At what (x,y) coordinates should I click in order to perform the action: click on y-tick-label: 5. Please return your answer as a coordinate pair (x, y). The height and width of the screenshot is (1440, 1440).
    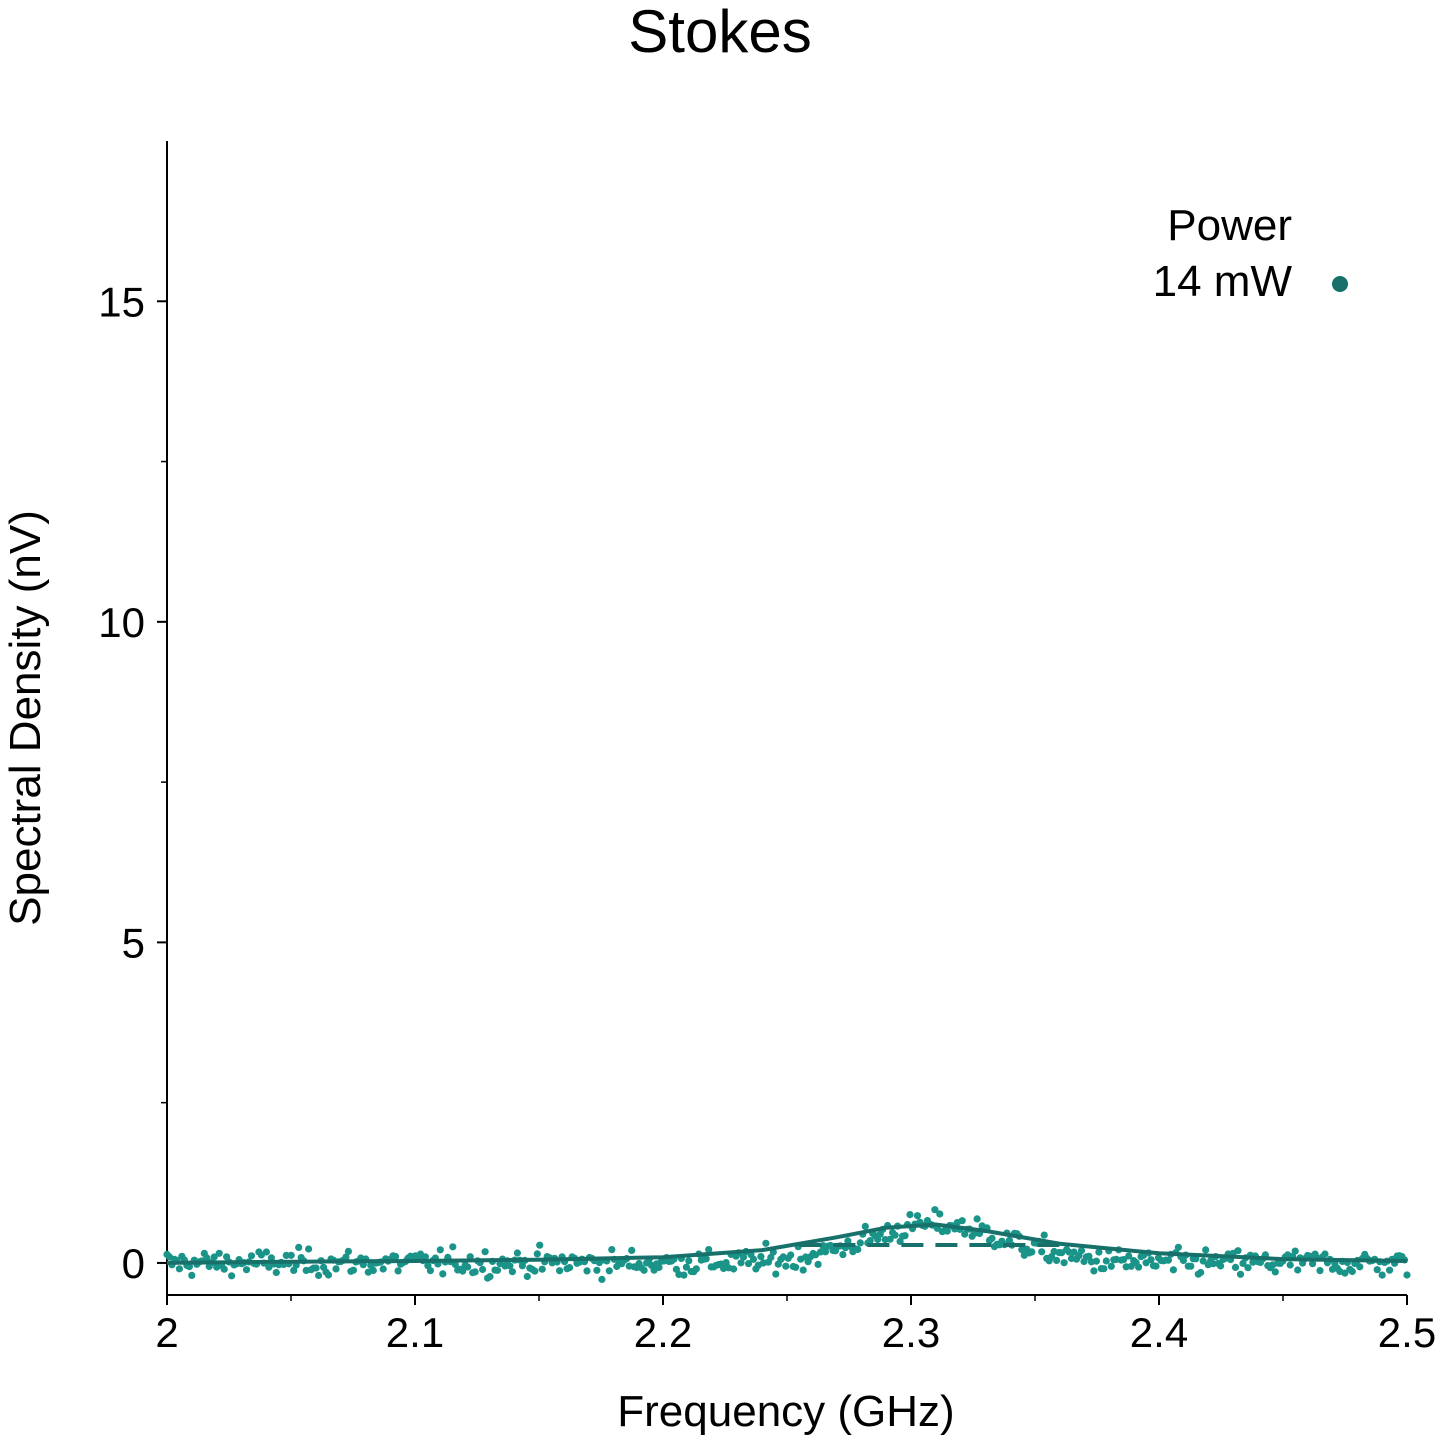
    Looking at the image, I should click on (133, 942).